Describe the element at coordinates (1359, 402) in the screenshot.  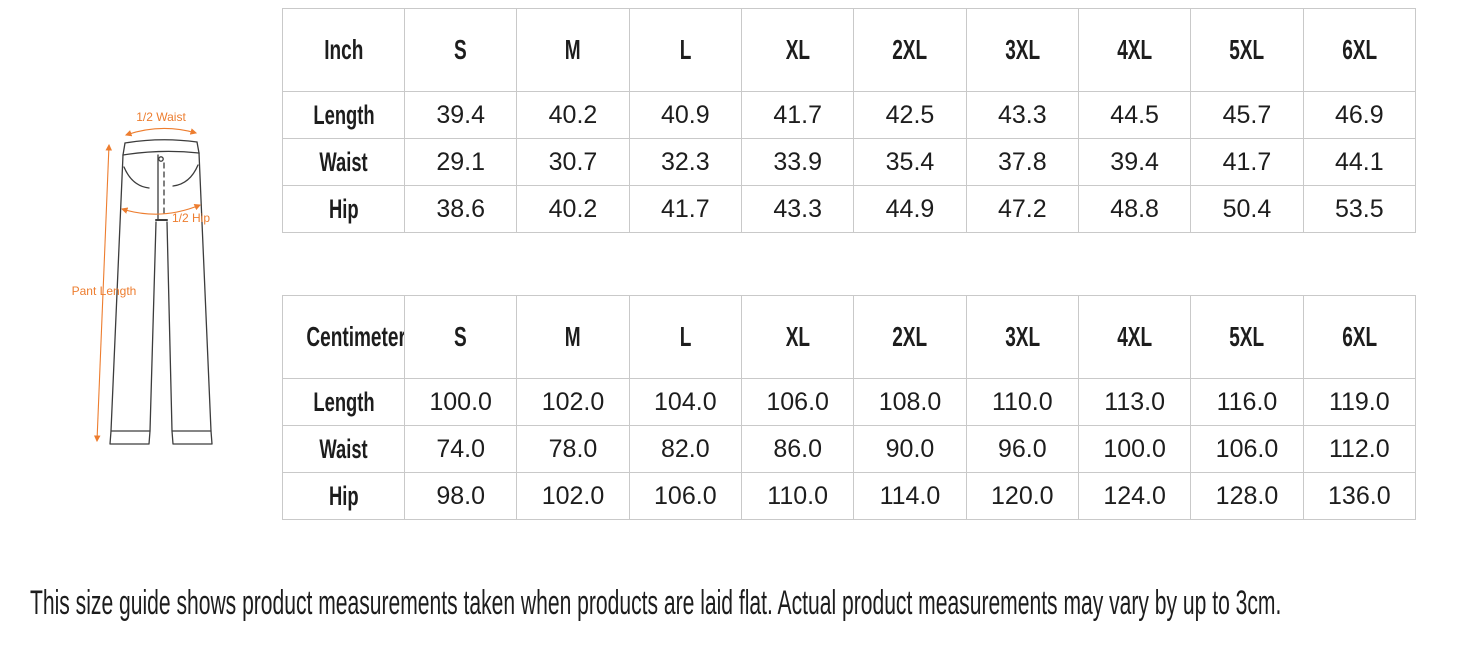
I see `size-value-cell: 119.0` at that location.